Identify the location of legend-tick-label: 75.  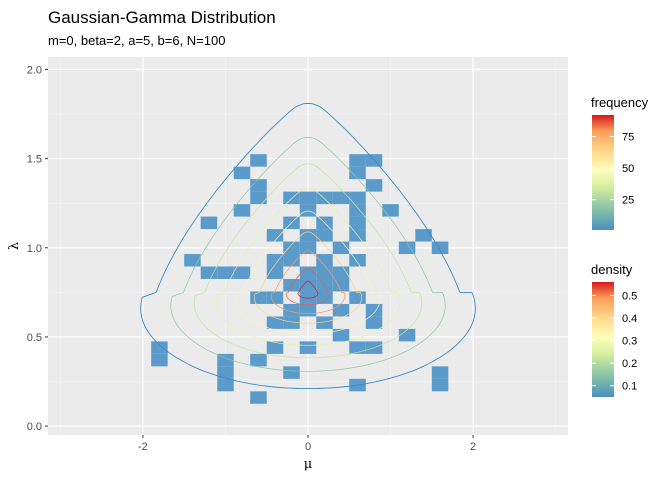
(628, 137).